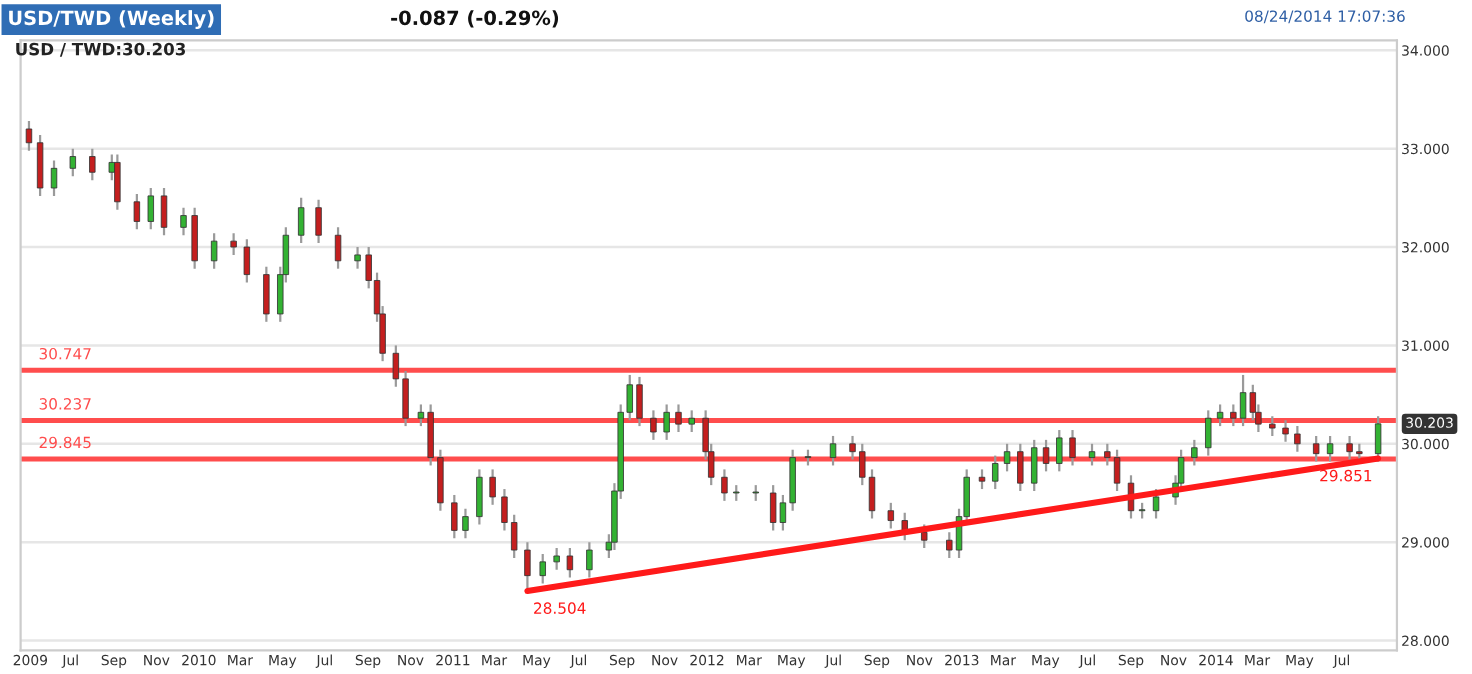  Describe the element at coordinates (475, 19) in the screenshot. I see `text: -0.087 (-0.29%)` at that location.